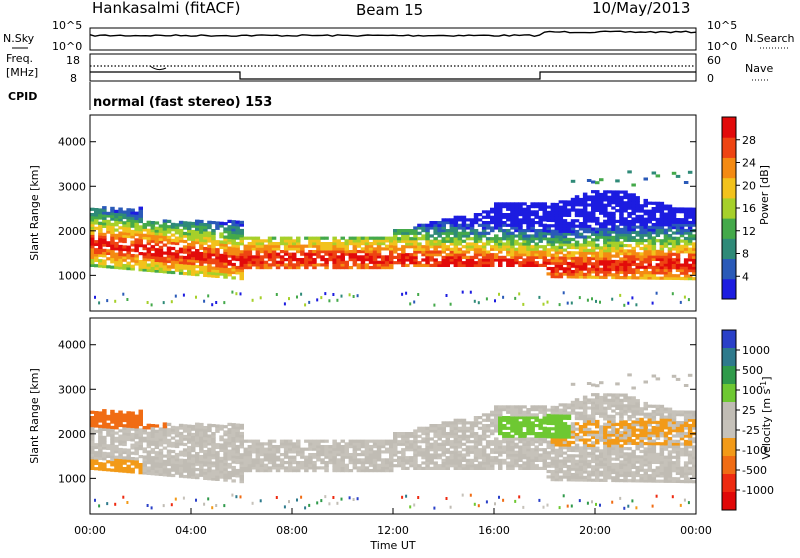 The image size is (800, 558). I want to click on colorbar-swatch, so click(729, 188).